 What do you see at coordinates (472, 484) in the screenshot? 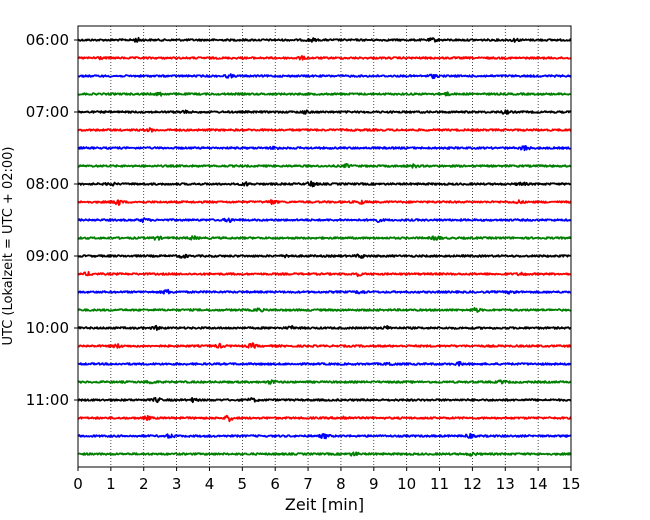
I see `x-tick-label: 12` at bounding box center [472, 484].